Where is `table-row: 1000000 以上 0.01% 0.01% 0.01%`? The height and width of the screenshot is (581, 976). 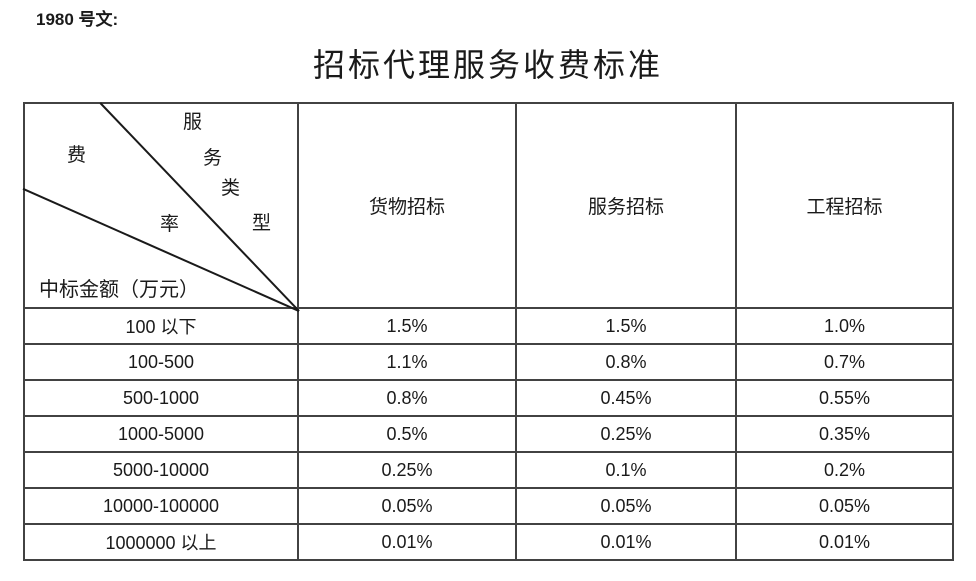 table-row: 1000000 以上 0.01% 0.01% 0.01% is located at coordinates (488, 542).